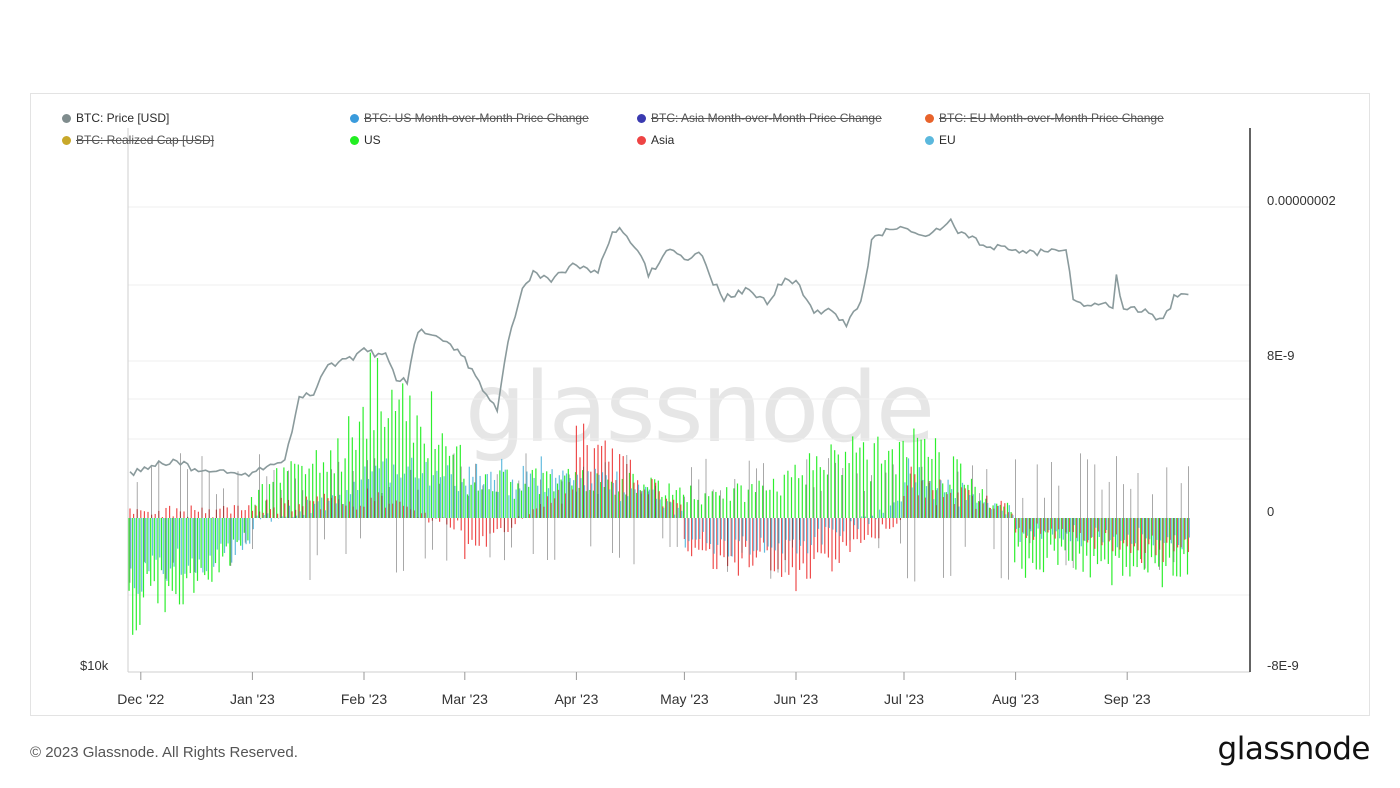 The height and width of the screenshot is (788, 1400). Describe the element at coordinates (1301, 200) in the screenshot. I see `right-axis-tick-label: 0.00000002` at that location.